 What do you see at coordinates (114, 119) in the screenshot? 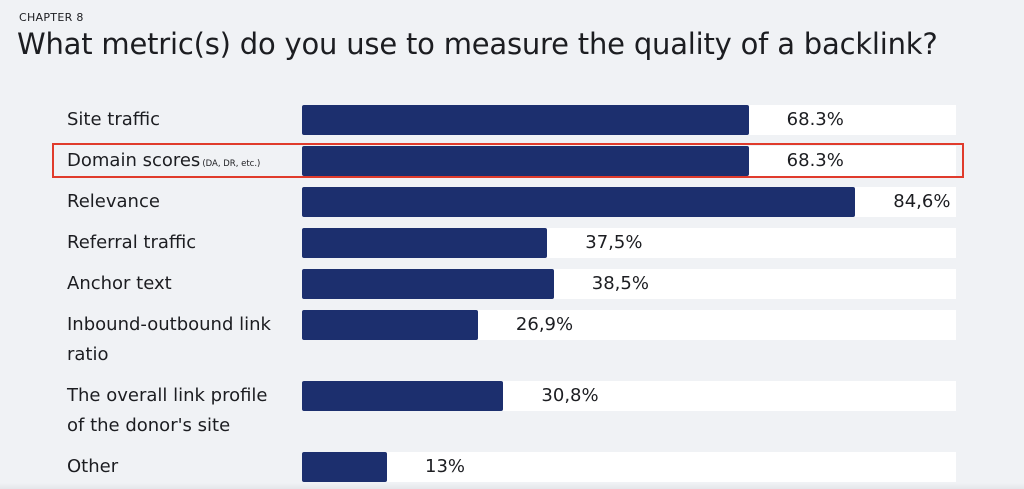
I see `category-label-line: Site traffic` at bounding box center [114, 119].